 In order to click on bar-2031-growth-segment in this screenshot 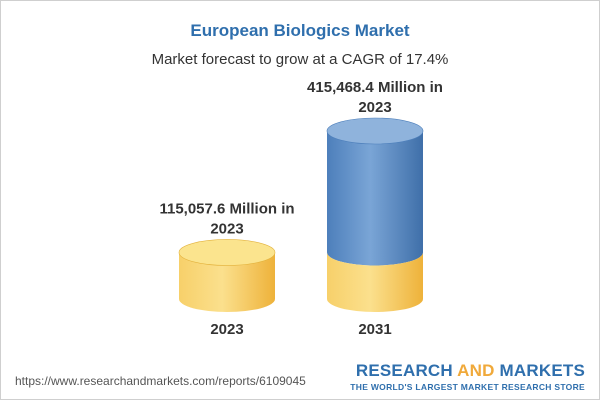, I will do `click(375, 198)`.